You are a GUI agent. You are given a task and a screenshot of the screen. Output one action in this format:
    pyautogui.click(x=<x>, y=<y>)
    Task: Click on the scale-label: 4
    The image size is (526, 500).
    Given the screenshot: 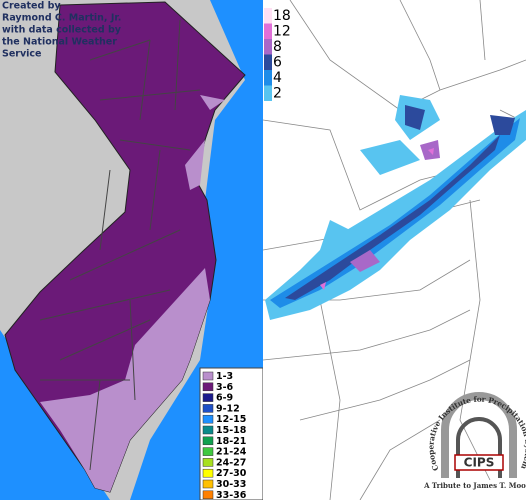 What is the action you would take?
    pyautogui.click(x=277, y=78)
    